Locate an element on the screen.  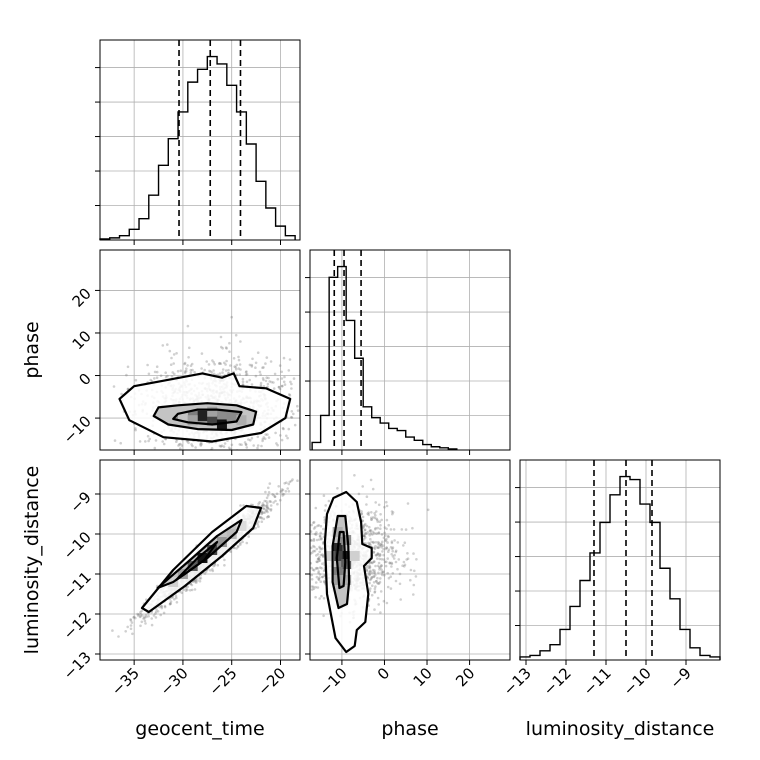
histogram-luminosity-distance is located at coordinates (620, 567).